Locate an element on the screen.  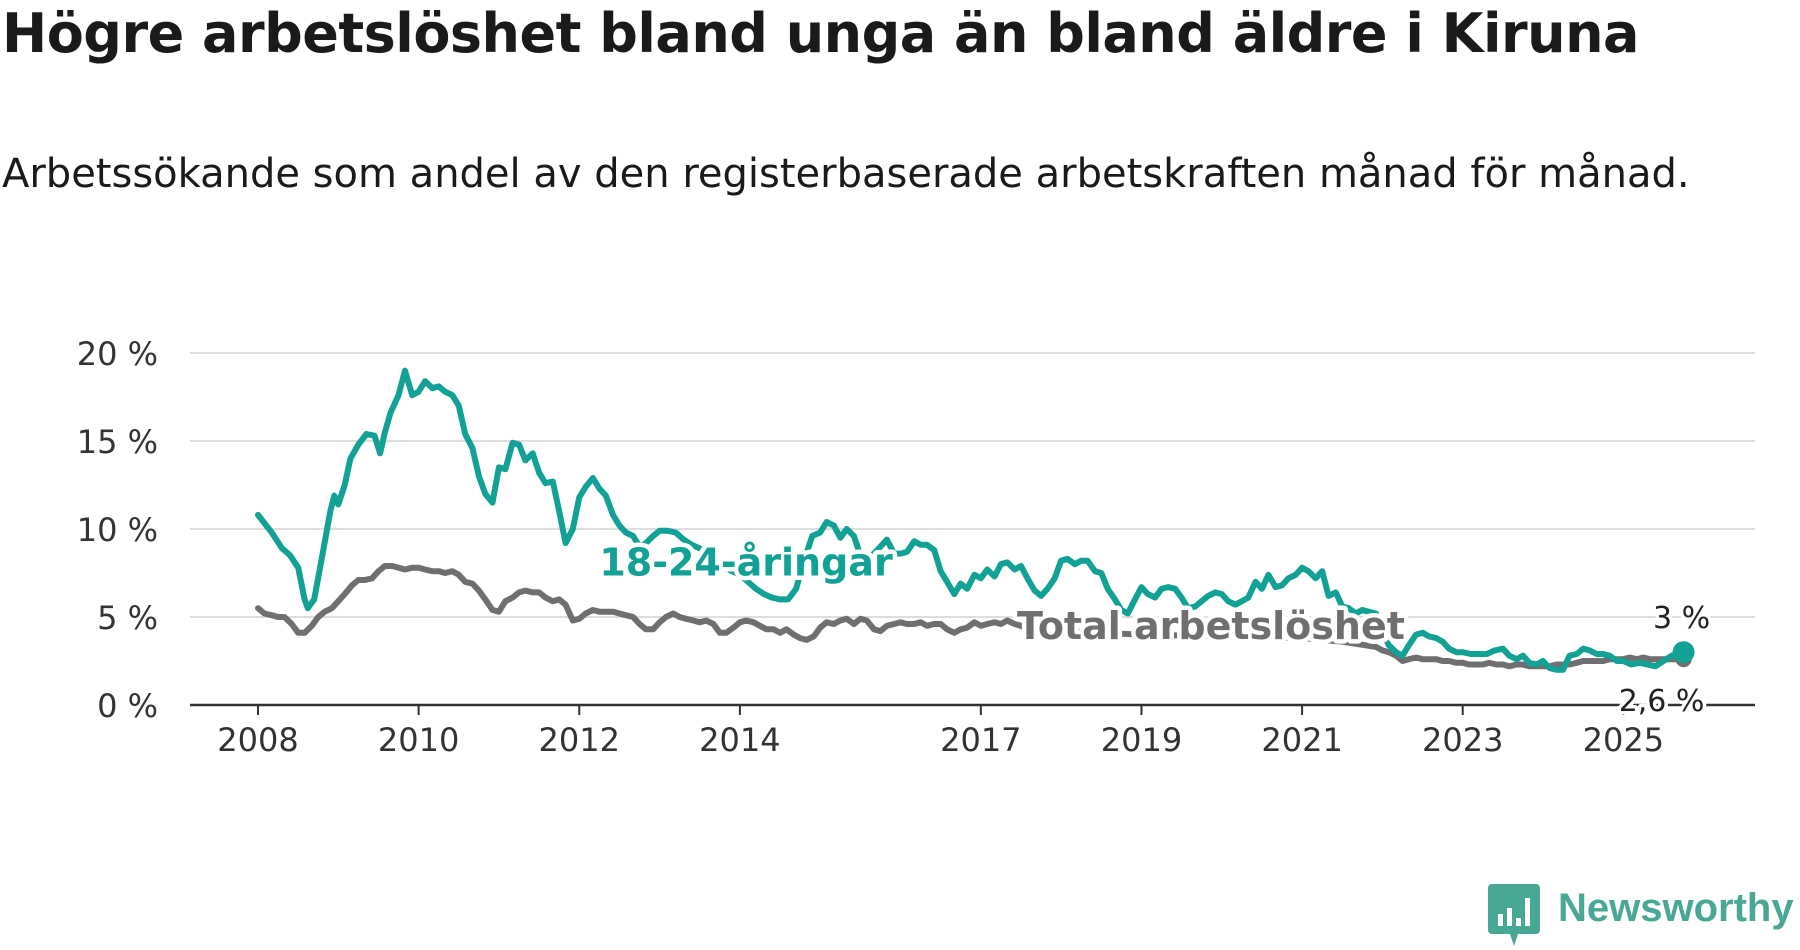
x-tick-label: 2023 is located at coordinates (1462, 740).